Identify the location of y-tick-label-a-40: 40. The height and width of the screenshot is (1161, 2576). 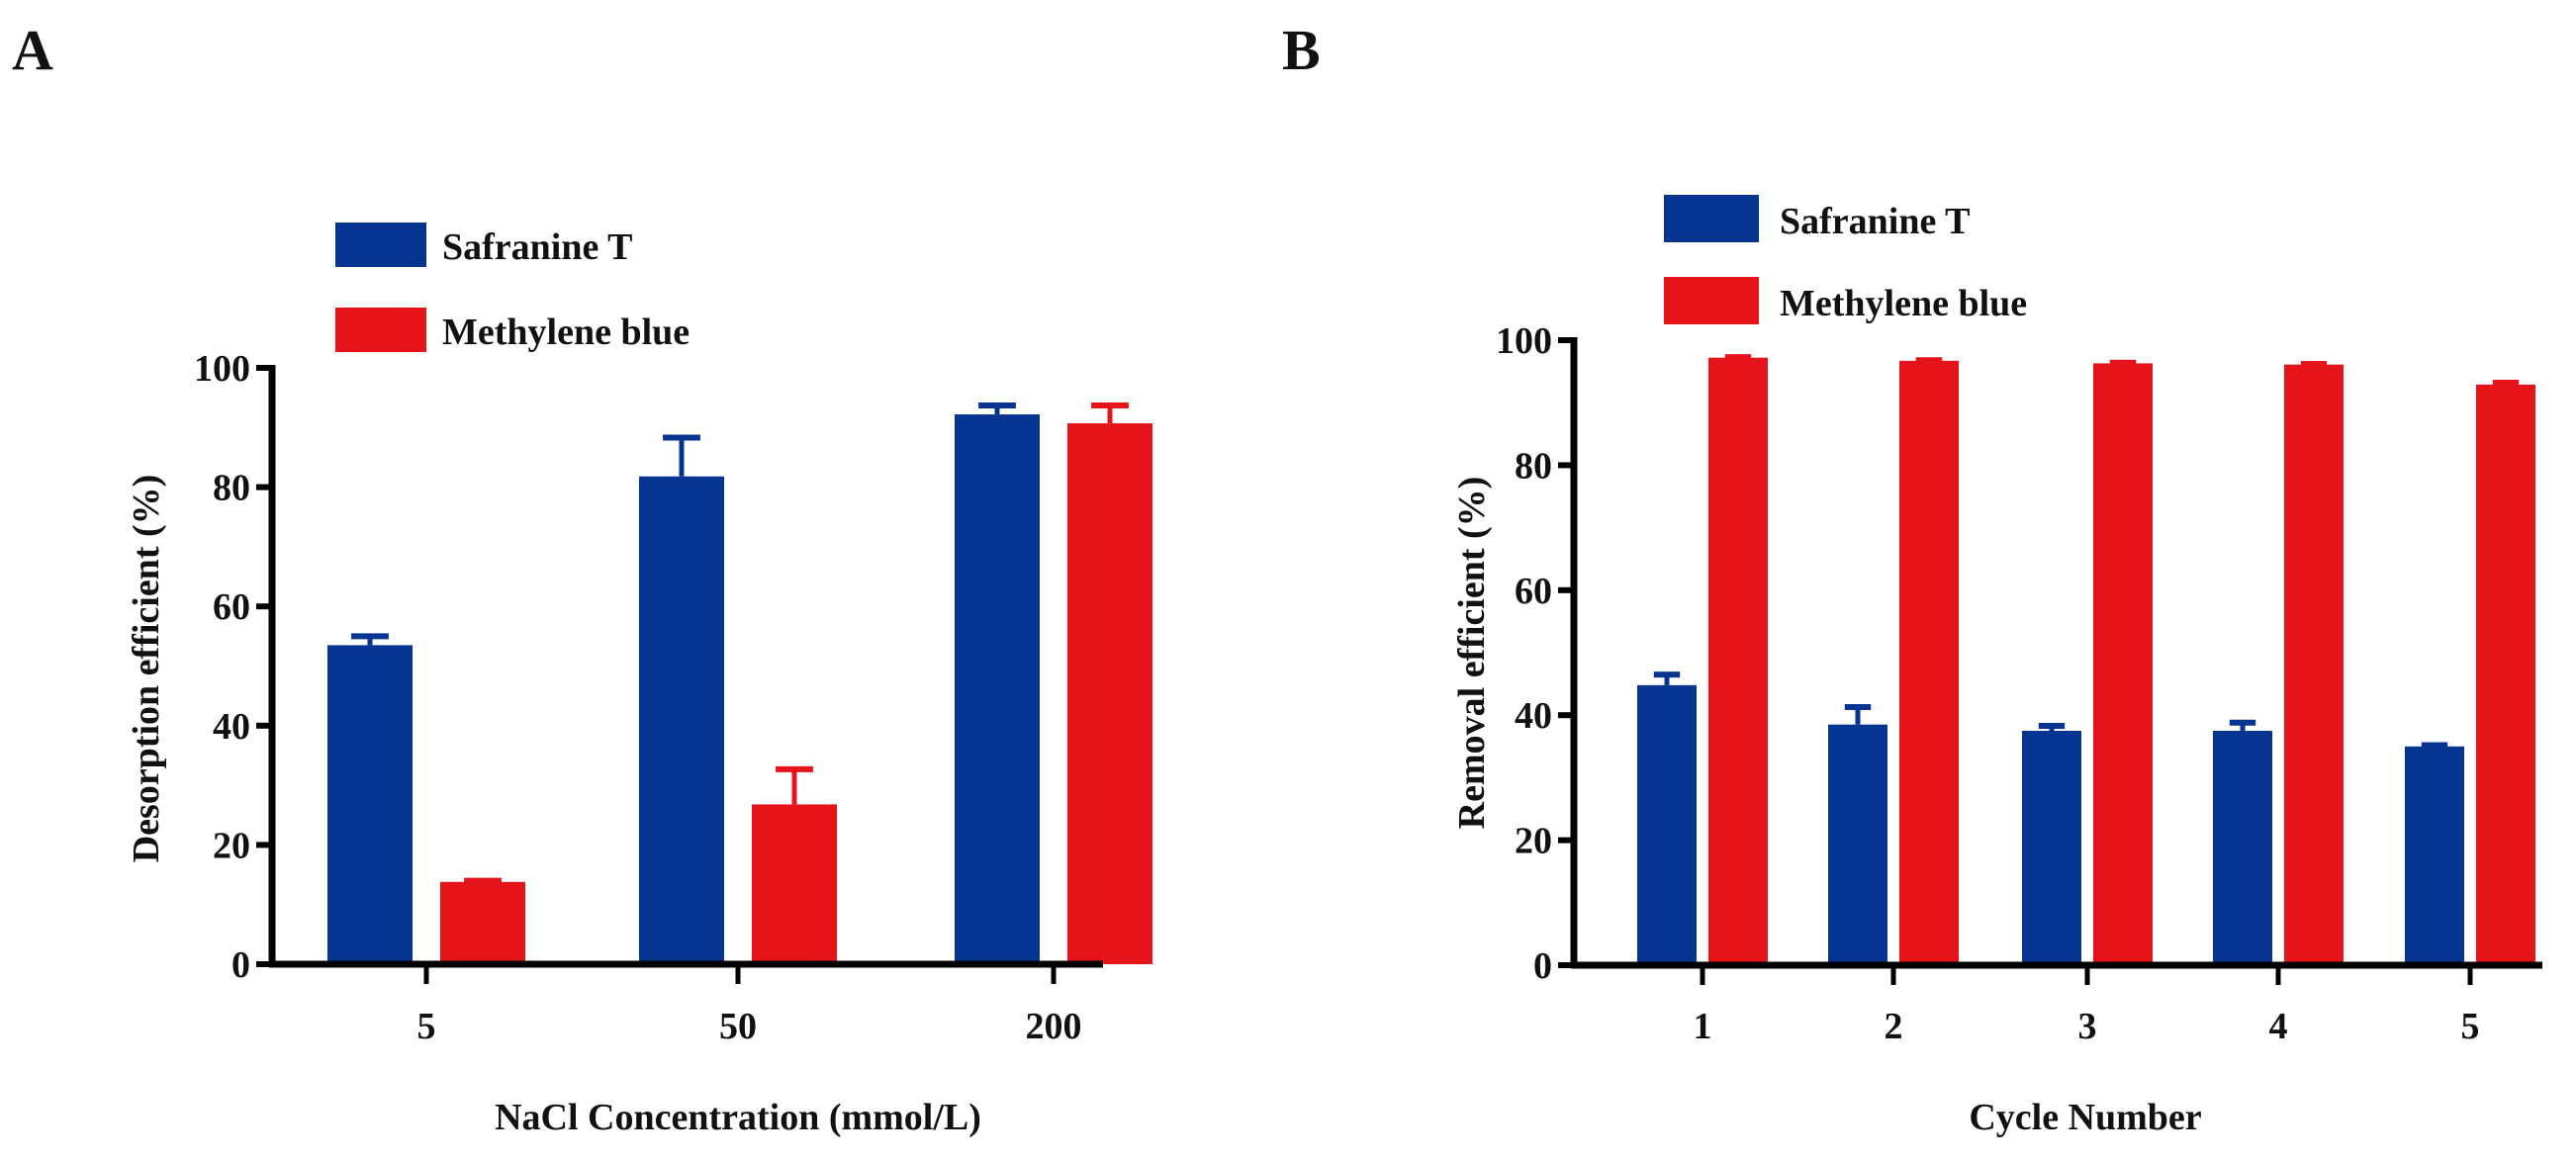
(231, 727).